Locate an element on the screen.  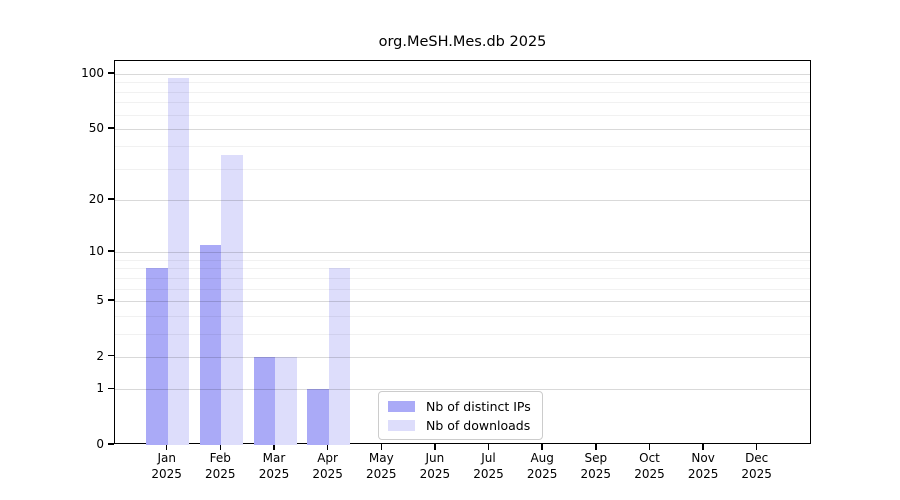
legend: Nb of distinct IPs Nb of downloads is located at coordinates (460, 415).